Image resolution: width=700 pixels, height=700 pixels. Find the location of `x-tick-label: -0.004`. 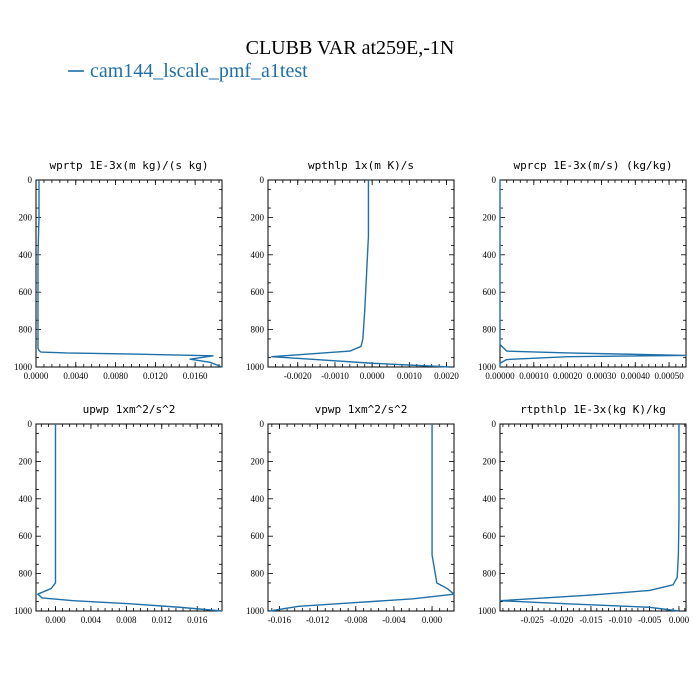

x-tick-label: -0.004 is located at coordinates (394, 620).